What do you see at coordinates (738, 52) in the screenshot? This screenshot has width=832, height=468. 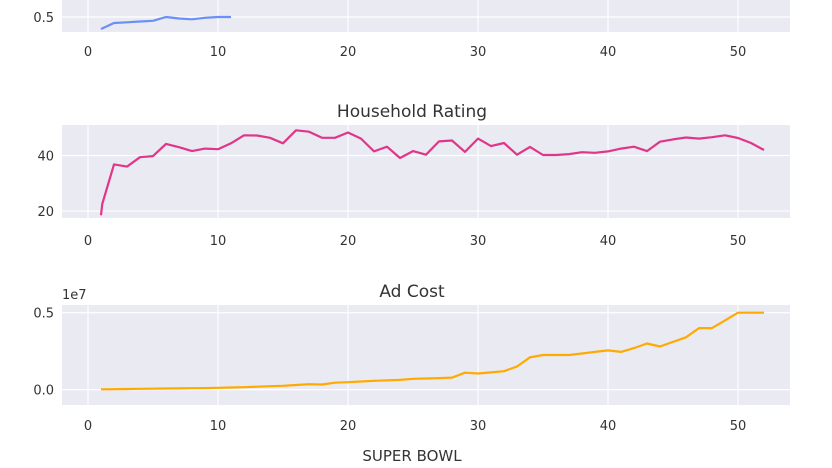 I see `panel-1-x-tick-label: 50` at bounding box center [738, 52].